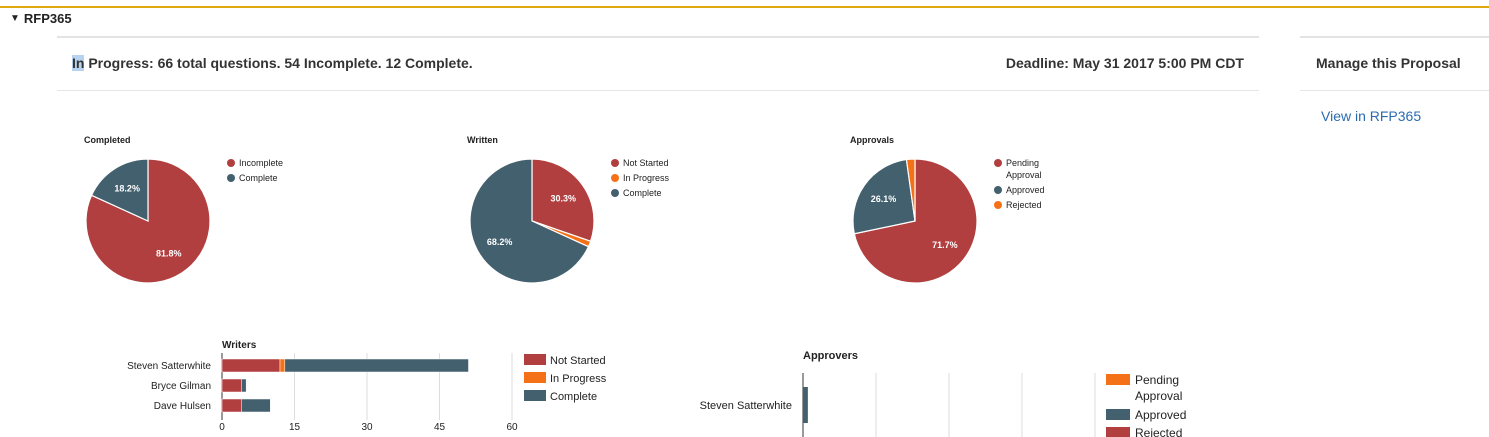  Describe the element at coordinates (658, 90) in the screenshot. I see `header-divider` at that location.